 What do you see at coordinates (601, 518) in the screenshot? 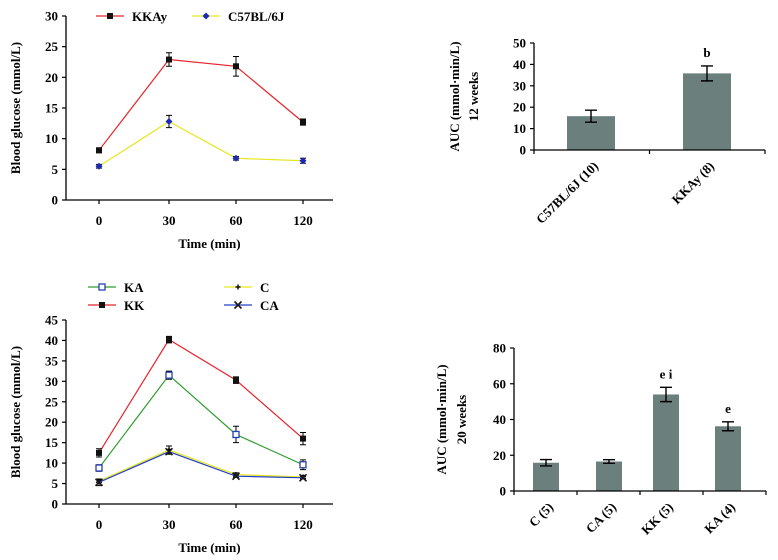
I see `x-tick-label: CA (5)` at bounding box center [601, 518].